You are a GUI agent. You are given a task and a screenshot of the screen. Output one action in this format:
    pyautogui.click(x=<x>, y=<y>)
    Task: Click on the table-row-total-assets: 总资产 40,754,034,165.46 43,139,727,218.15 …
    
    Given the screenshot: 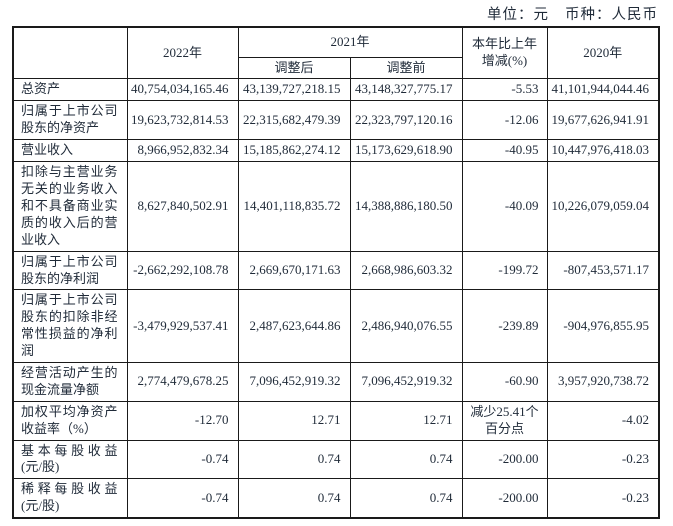 What is the action you would take?
    pyautogui.click(x=336, y=90)
    